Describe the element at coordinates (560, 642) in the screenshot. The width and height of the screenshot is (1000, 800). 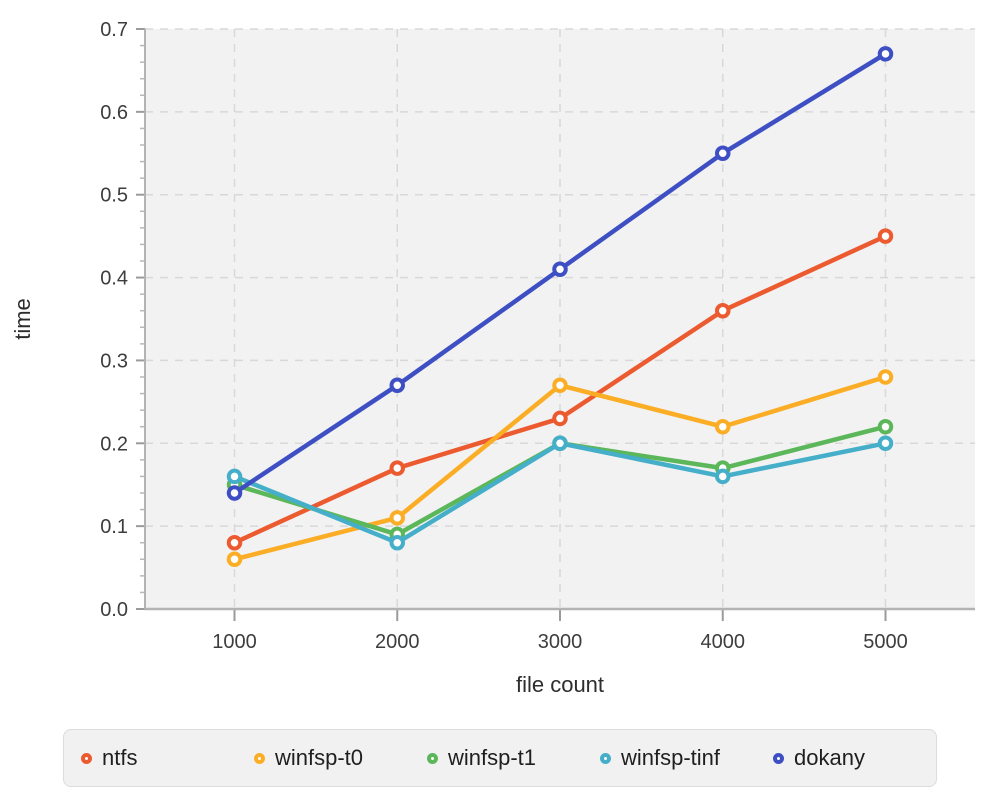
I see `x-tick-label: 3000` at that location.